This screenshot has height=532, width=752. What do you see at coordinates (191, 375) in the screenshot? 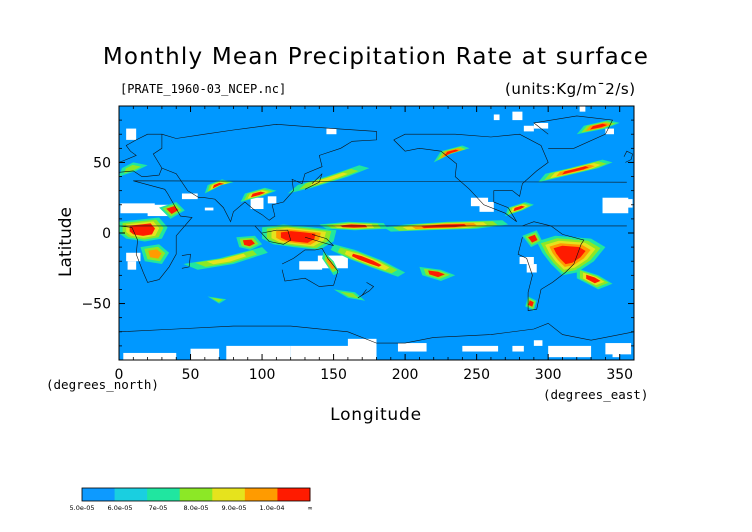
I see `x-tick-label: 50` at bounding box center [191, 375].